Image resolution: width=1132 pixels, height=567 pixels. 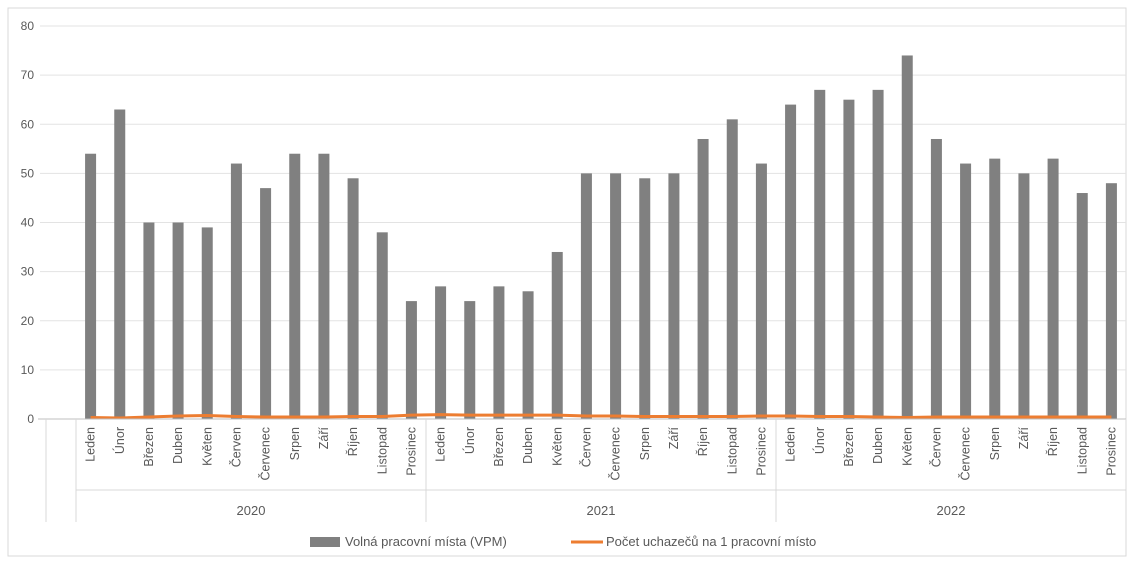 What do you see at coordinates (426, 541) in the screenshot?
I see `legend-label-bars: Volná pracovní místa (VPM)` at bounding box center [426, 541].